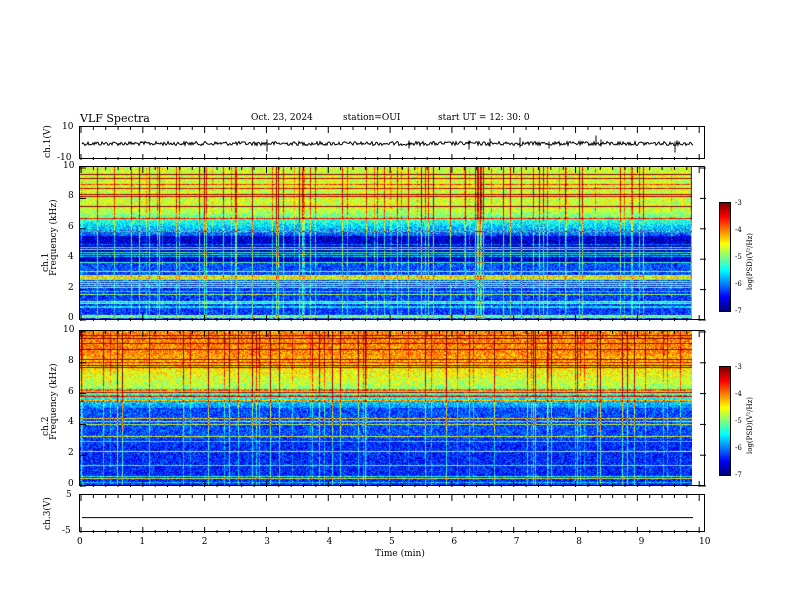 The image size is (792, 612). Describe the element at coordinates (68, 127) in the screenshot. I see `ch1-ytick-top: 10` at that location.